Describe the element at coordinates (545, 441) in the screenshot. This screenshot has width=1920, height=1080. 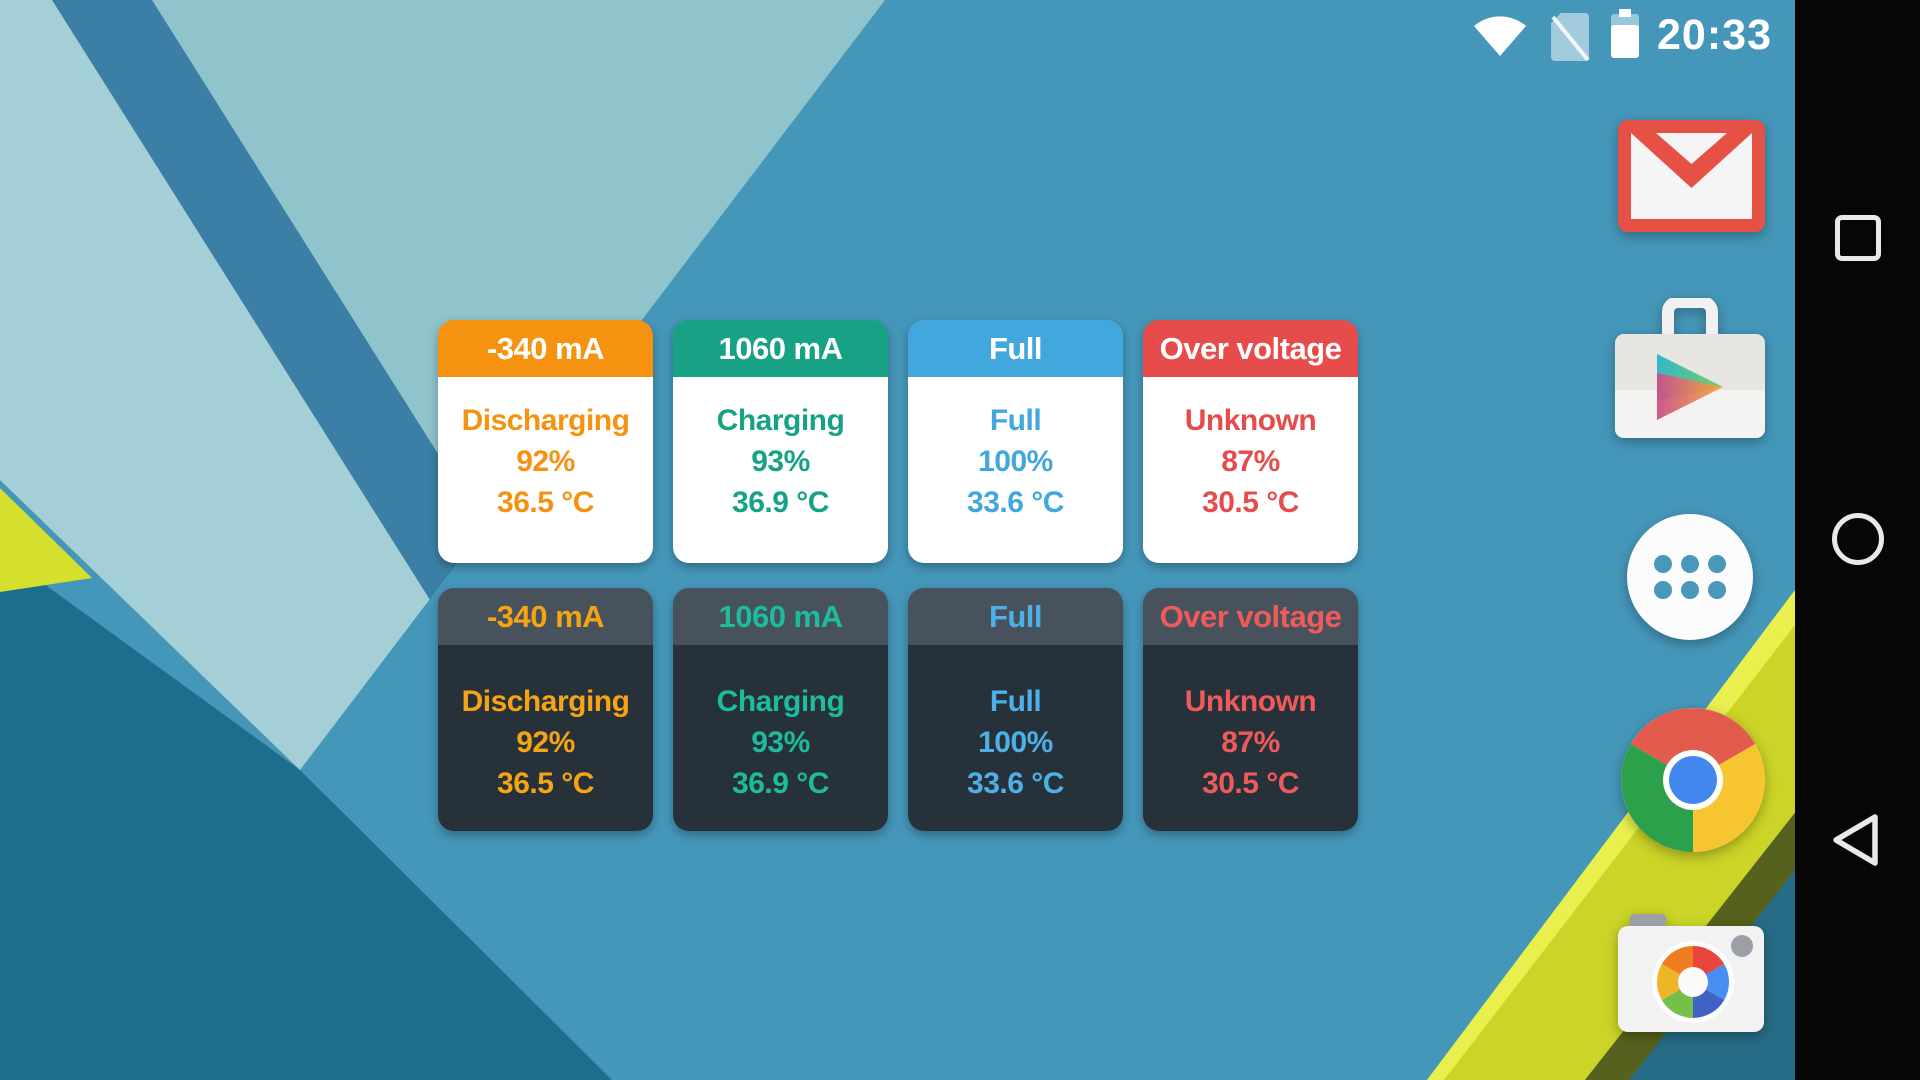
I see `battery-widget-discharging-light: -340 mA Discharging 92% 36.5 °C` at that location.